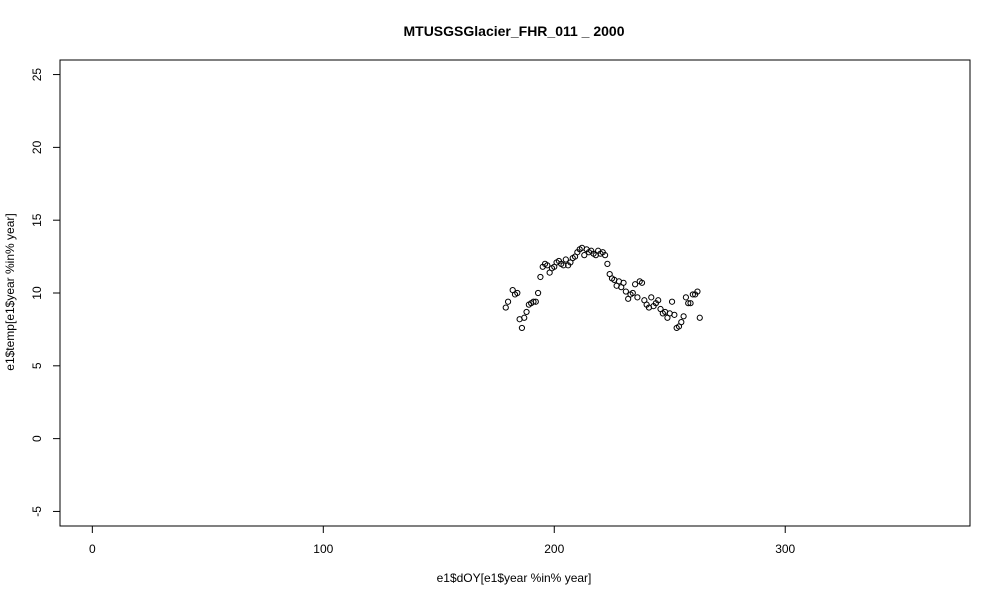 The height and width of the screenshot is (605, 1000). Describe the element at coordinates (37, 438) in the screenshot. I see `y-tick-label: 0` at that location.